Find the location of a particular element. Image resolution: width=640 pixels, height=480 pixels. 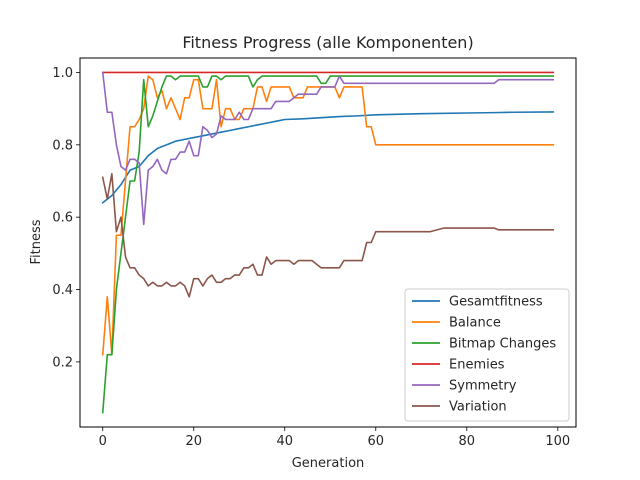

y-axis-title: Fitness is located at coordinates (36, 241).